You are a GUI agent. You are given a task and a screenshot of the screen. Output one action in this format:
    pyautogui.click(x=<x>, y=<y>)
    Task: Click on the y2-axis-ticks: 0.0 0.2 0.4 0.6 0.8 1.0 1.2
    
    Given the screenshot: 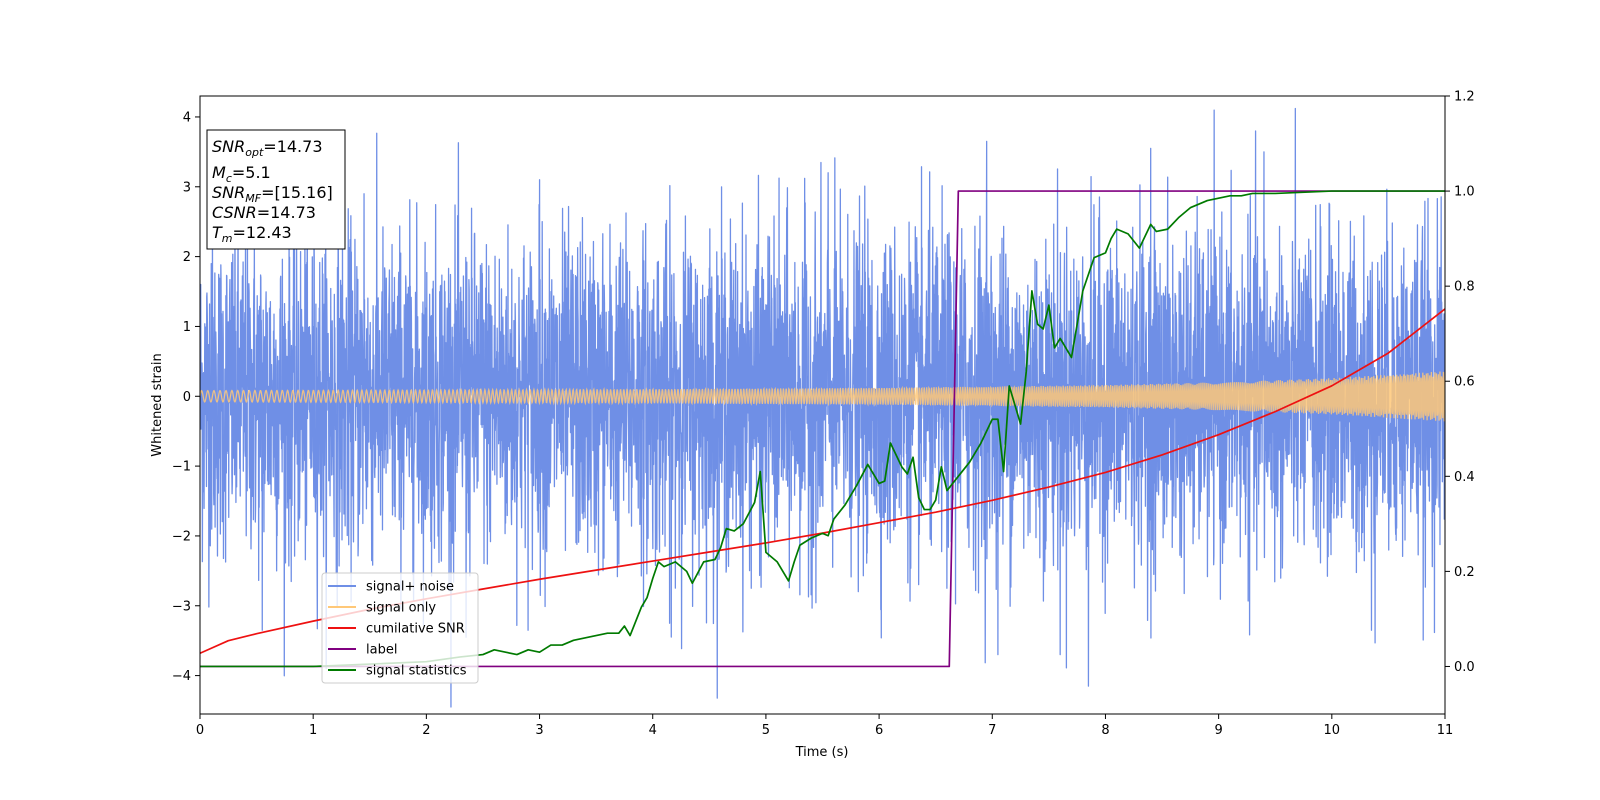 What is the action you would take?
    pyautogui.click(x=1460, y=382)
    